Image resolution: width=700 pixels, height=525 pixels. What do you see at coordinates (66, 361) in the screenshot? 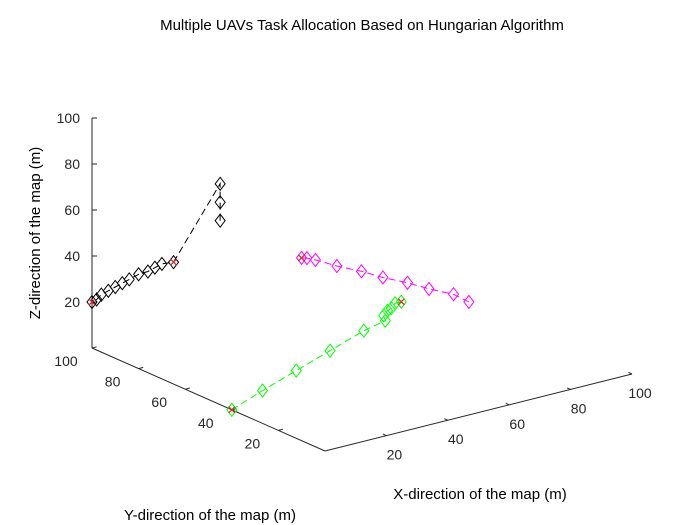
I see `y-tick-label: 100` at bounding box center [66, 361].